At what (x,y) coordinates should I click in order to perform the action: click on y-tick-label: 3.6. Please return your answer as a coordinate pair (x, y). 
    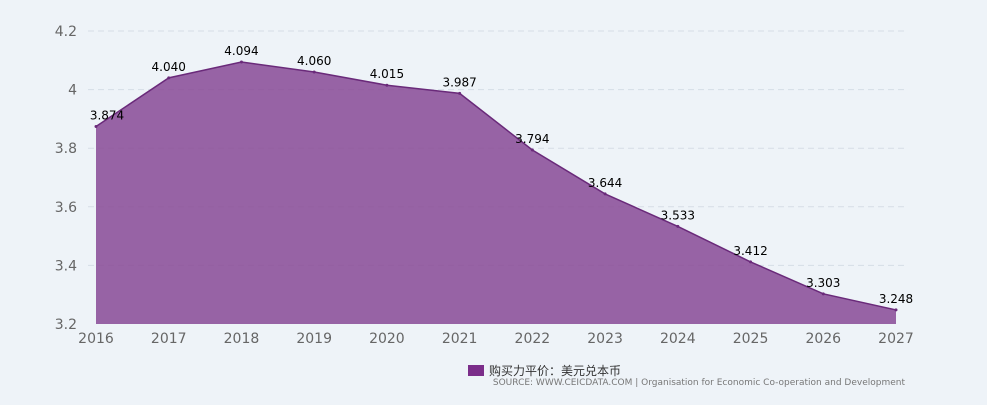
    Looking at the image, I should click on (66, 208).